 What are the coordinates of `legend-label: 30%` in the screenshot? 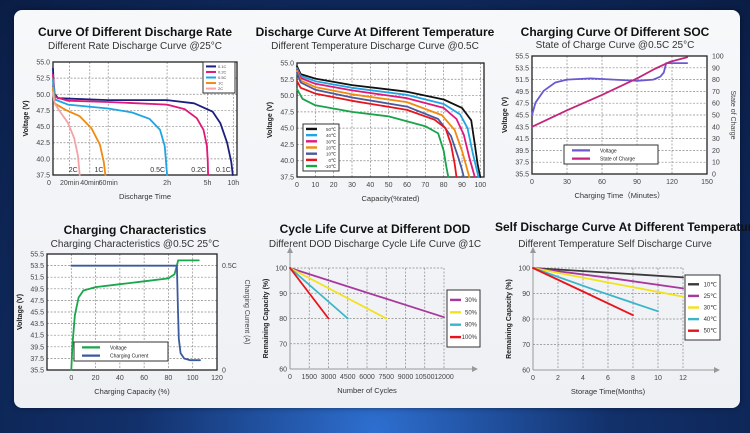 It's located at (471, 301).